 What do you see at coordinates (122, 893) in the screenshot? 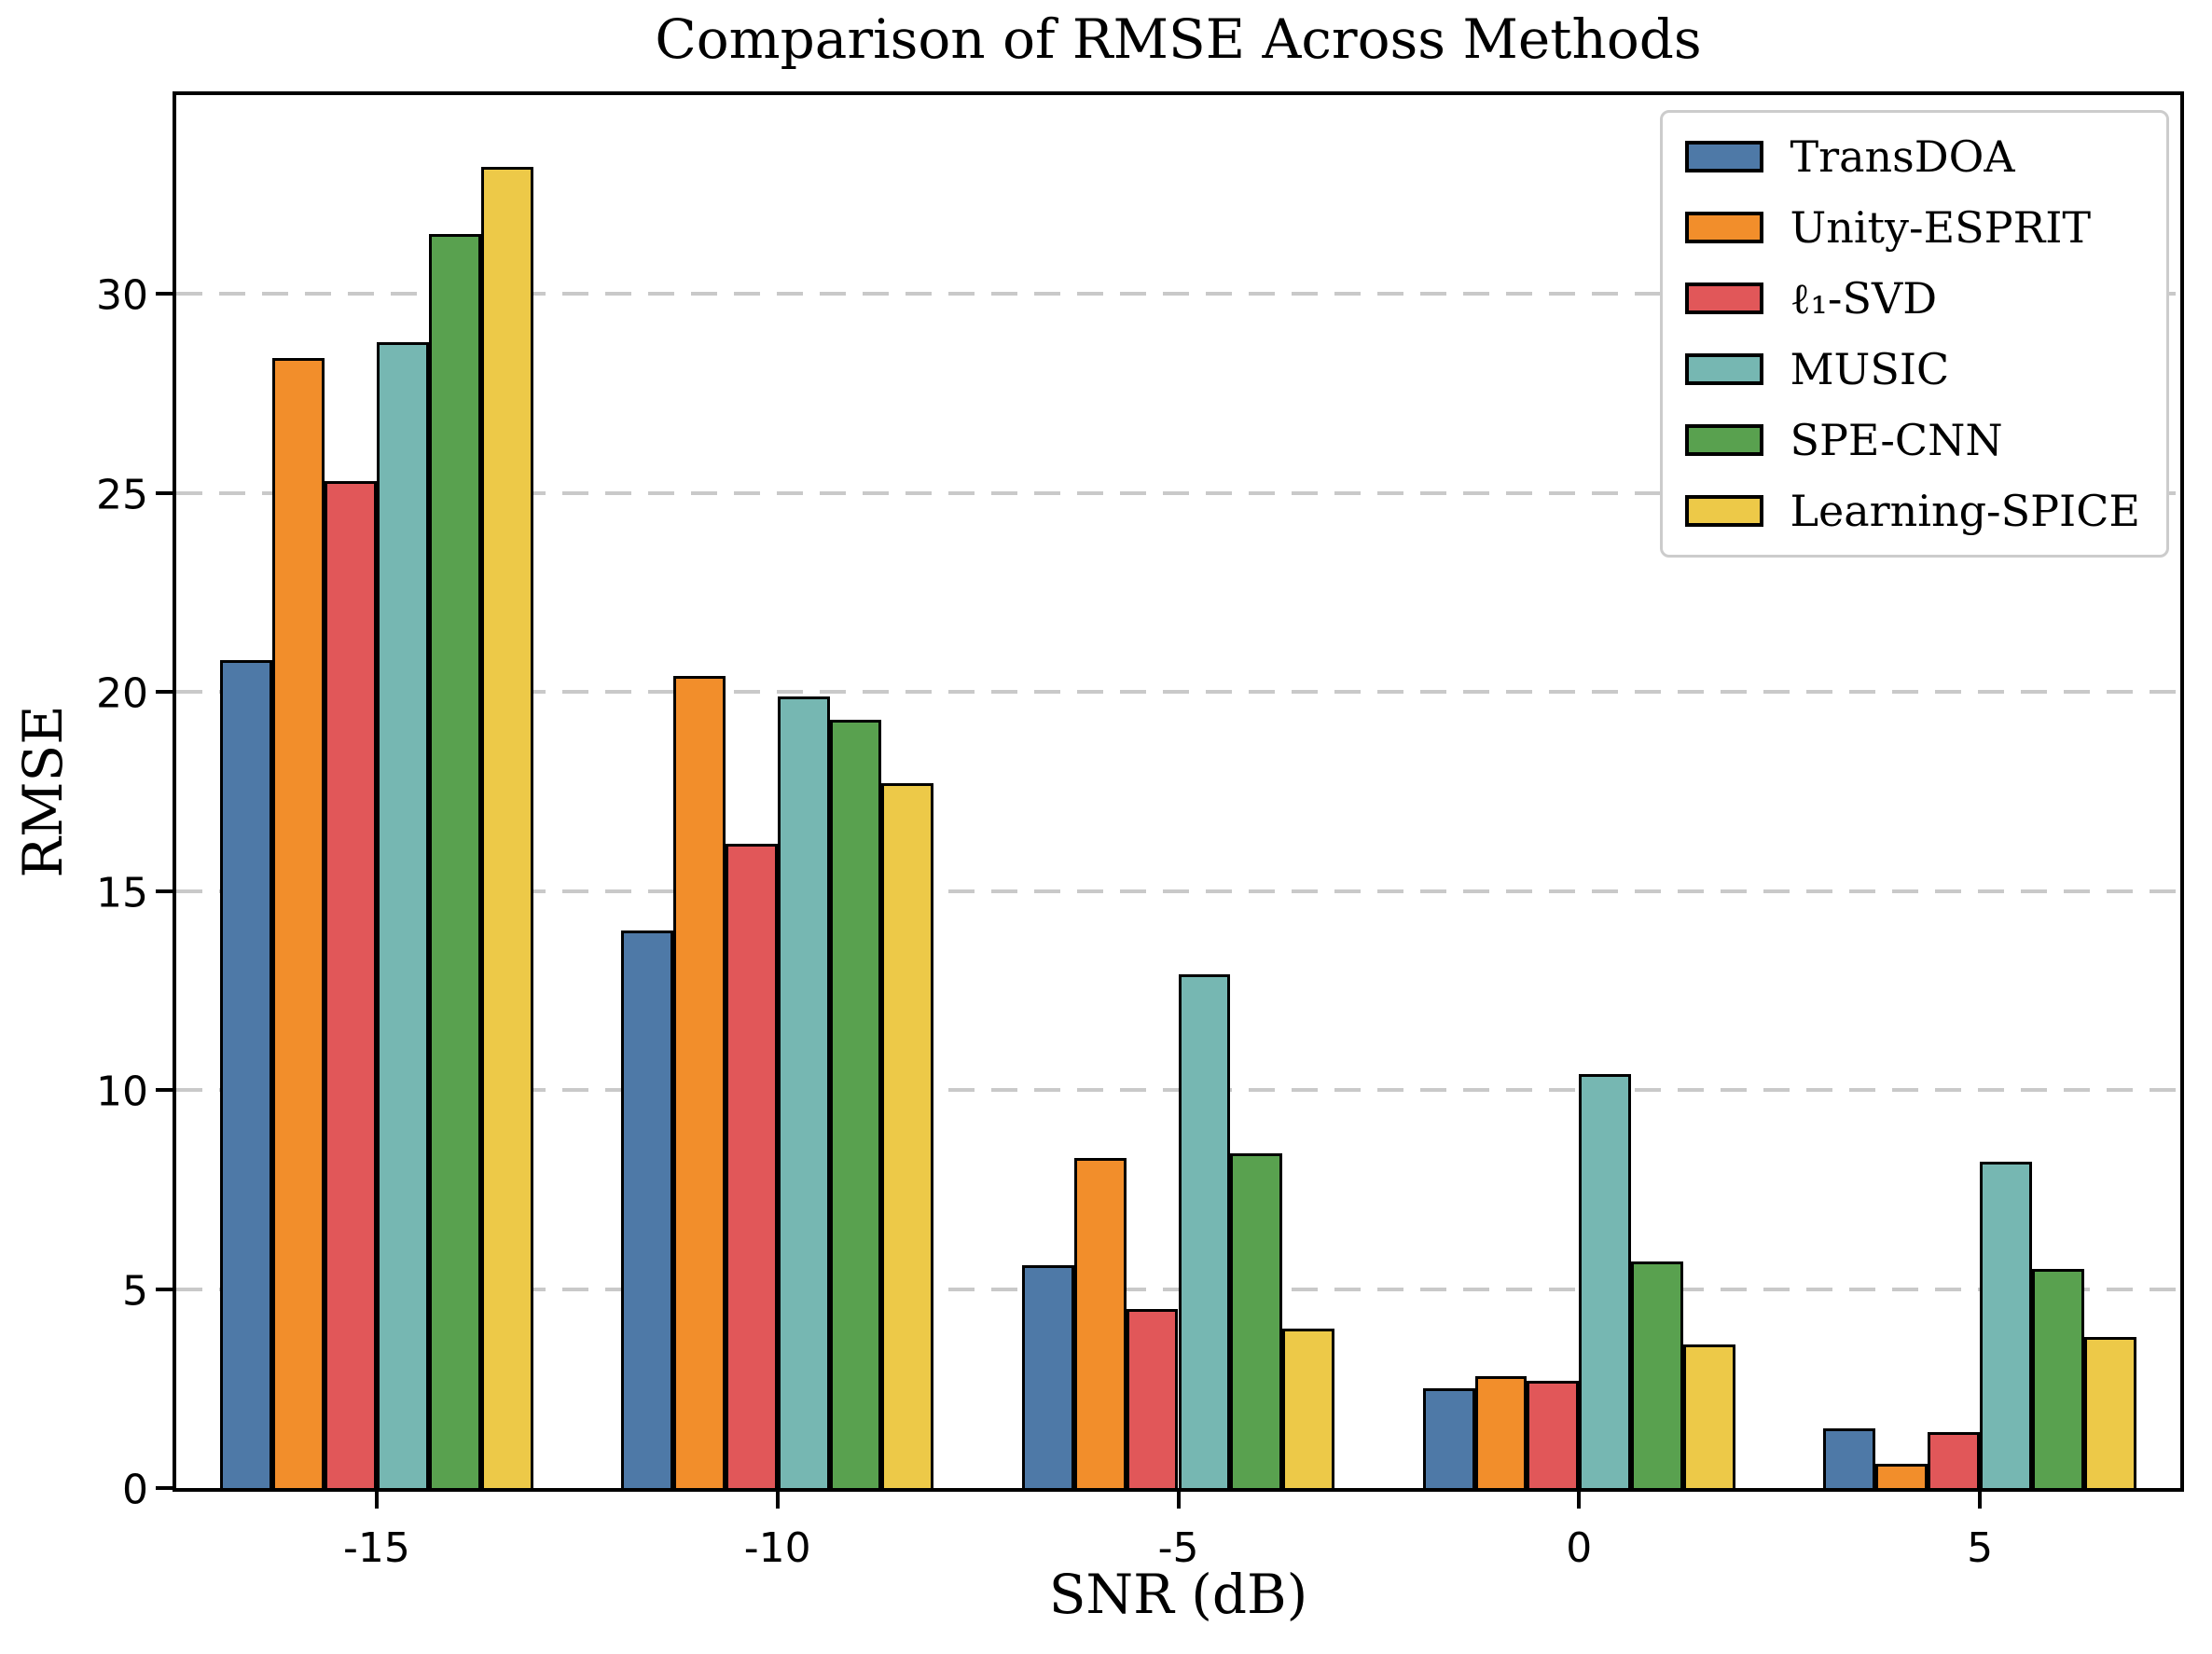
I see `y-tick-label-15: 15` at bounding box center [122, 893].